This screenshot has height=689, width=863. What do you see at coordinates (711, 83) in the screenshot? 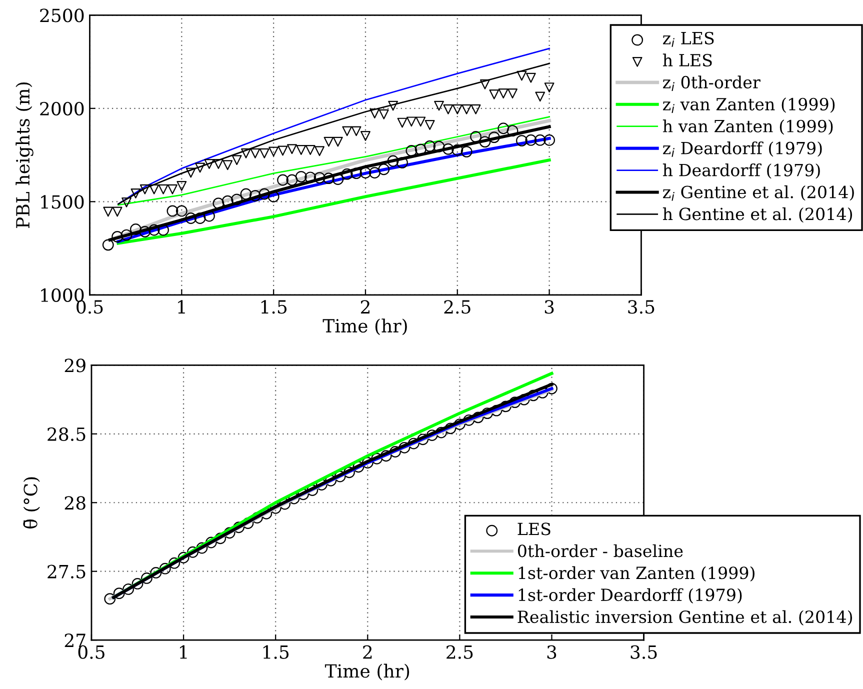
I see `legend-label: z$_{i}$ 0th-order` at bounding box center [711, 83].